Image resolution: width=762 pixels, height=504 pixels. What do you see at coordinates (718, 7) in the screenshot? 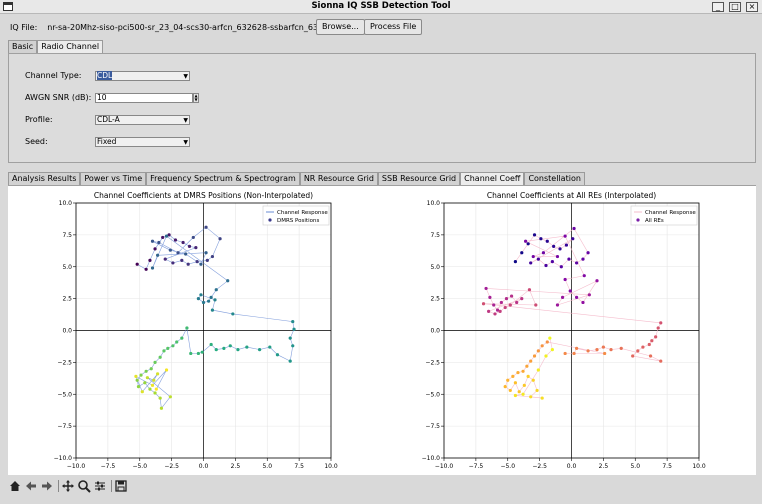
I see `minimize-button: _` at bounding box center [718, 7].